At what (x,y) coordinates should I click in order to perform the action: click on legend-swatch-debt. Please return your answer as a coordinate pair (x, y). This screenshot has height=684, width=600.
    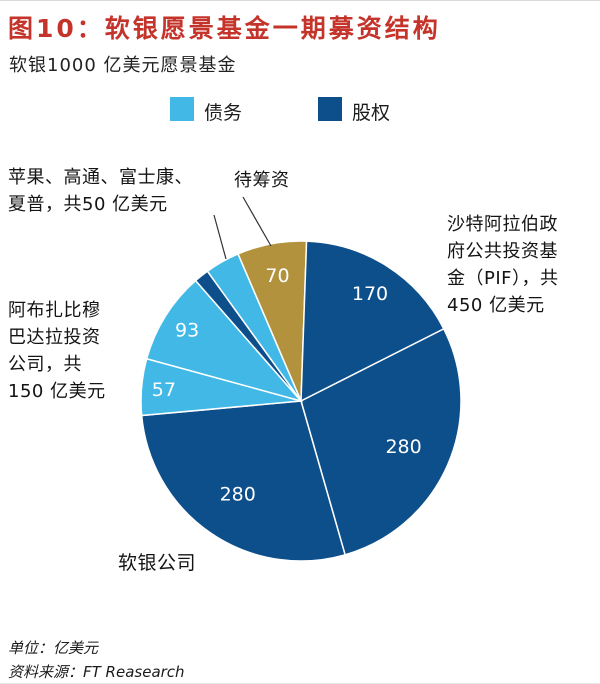
    Looking at the image, I should click on (182, 109).